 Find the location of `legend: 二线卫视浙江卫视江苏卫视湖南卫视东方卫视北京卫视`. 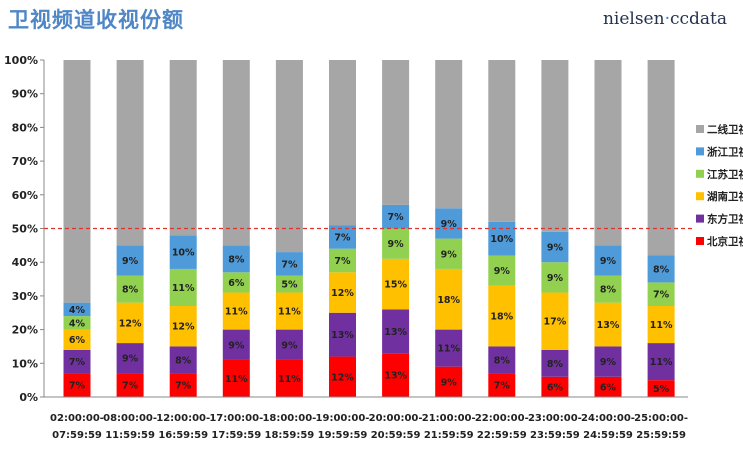

legend: 二线卫视浙江卫视江苏卫视湖南卫视东方卫视北京卫视 is located at coordinates (719, 185).